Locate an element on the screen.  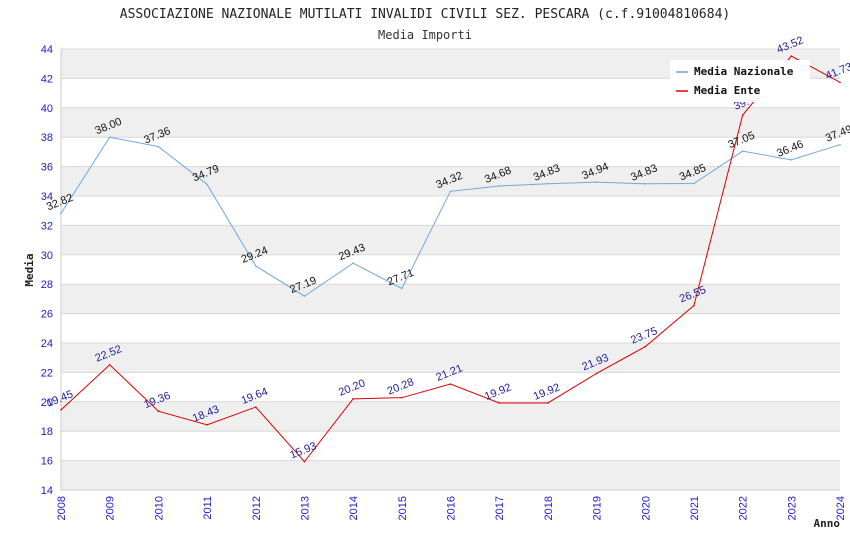
x-tick-label: 2020 is located at coordinates (646, 508).